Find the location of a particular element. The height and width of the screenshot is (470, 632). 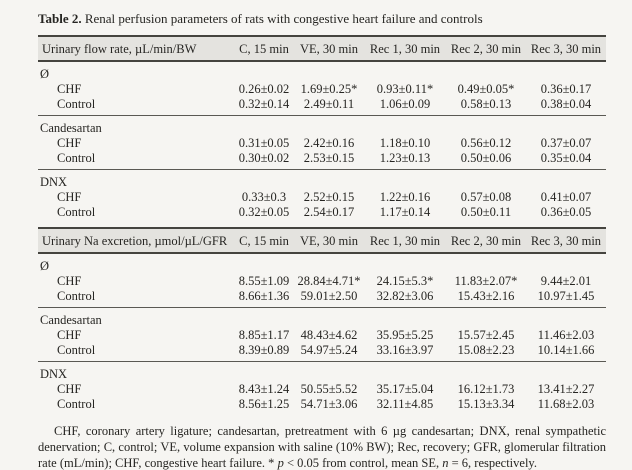

footnote-segment: = 6, respectively. is located at coordinates (492, 463).